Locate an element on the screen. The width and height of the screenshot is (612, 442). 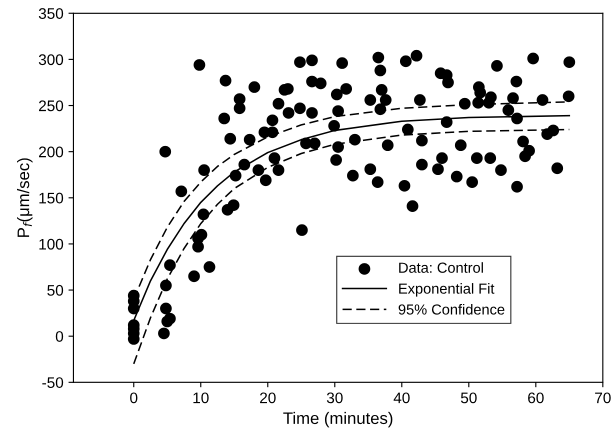
y-tick-label: 200 is located at coordinates (51, 152).